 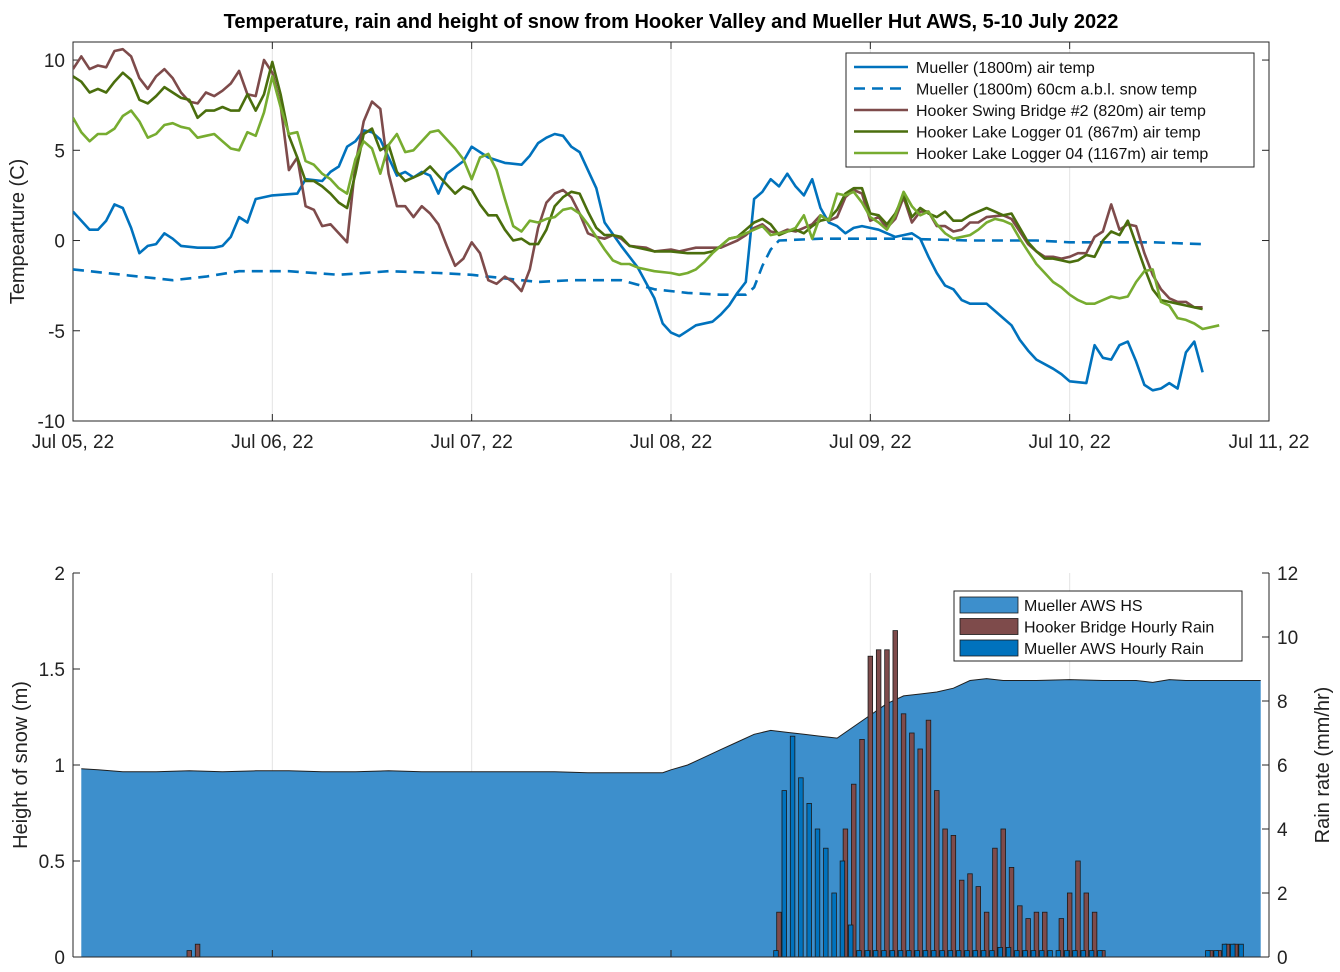 I want to click on y-right-tick-label: 10, so click(x=1287, y=638).